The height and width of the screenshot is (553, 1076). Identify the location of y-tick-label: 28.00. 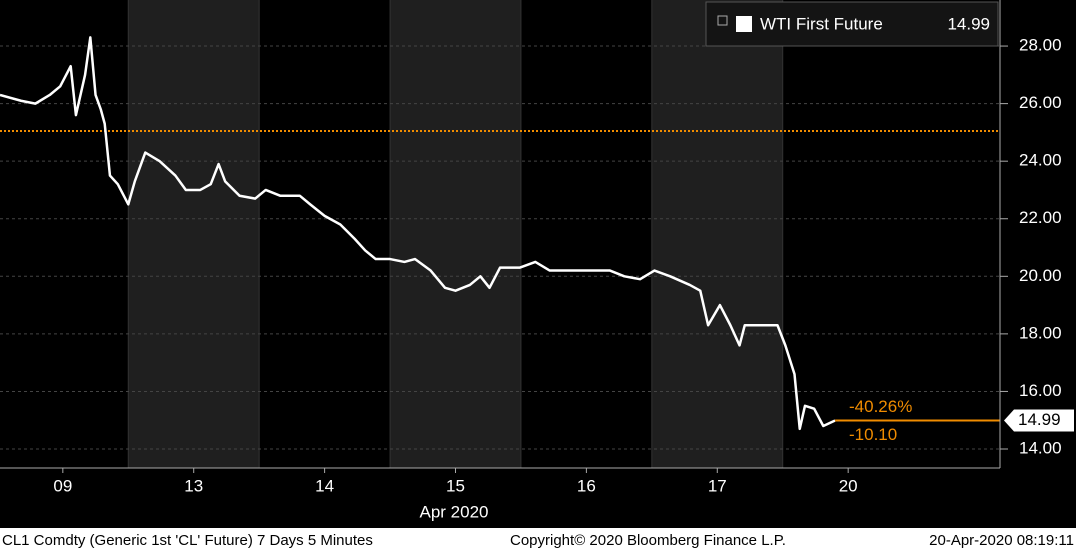
(1040, 45).